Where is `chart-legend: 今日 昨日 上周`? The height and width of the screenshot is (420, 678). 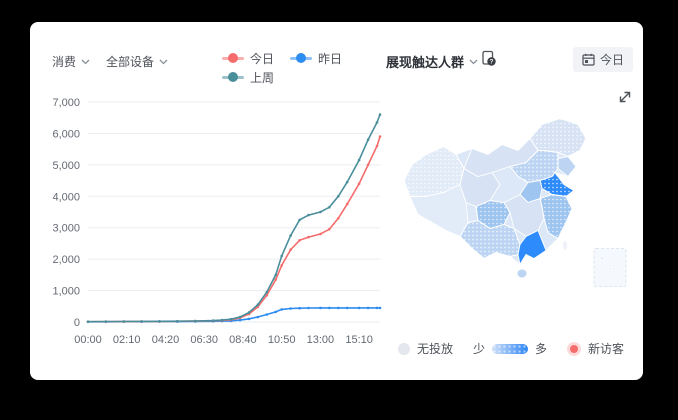 chart-legend: 今日 昨日 上周 is located at coordinates (297, 67).